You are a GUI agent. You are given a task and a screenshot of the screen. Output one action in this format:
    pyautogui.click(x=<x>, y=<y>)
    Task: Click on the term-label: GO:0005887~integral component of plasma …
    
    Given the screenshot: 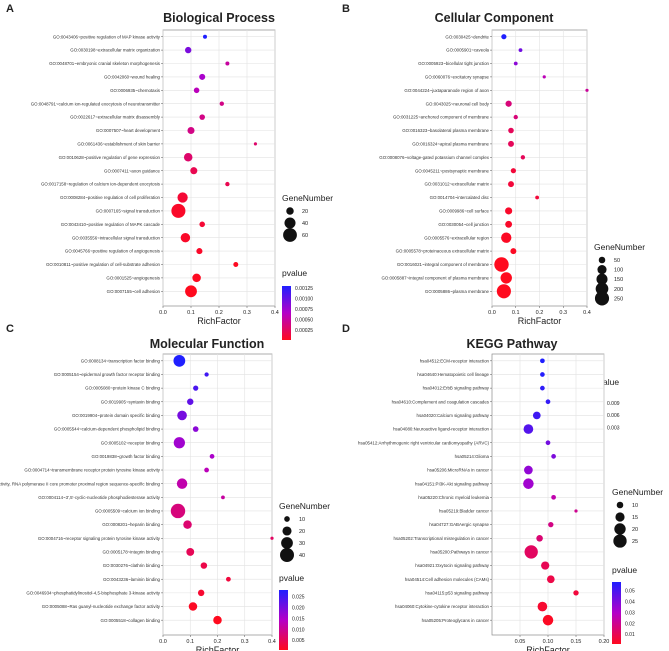 What is the action you would take?
    pyautogui.click(x=435, y=278)
    